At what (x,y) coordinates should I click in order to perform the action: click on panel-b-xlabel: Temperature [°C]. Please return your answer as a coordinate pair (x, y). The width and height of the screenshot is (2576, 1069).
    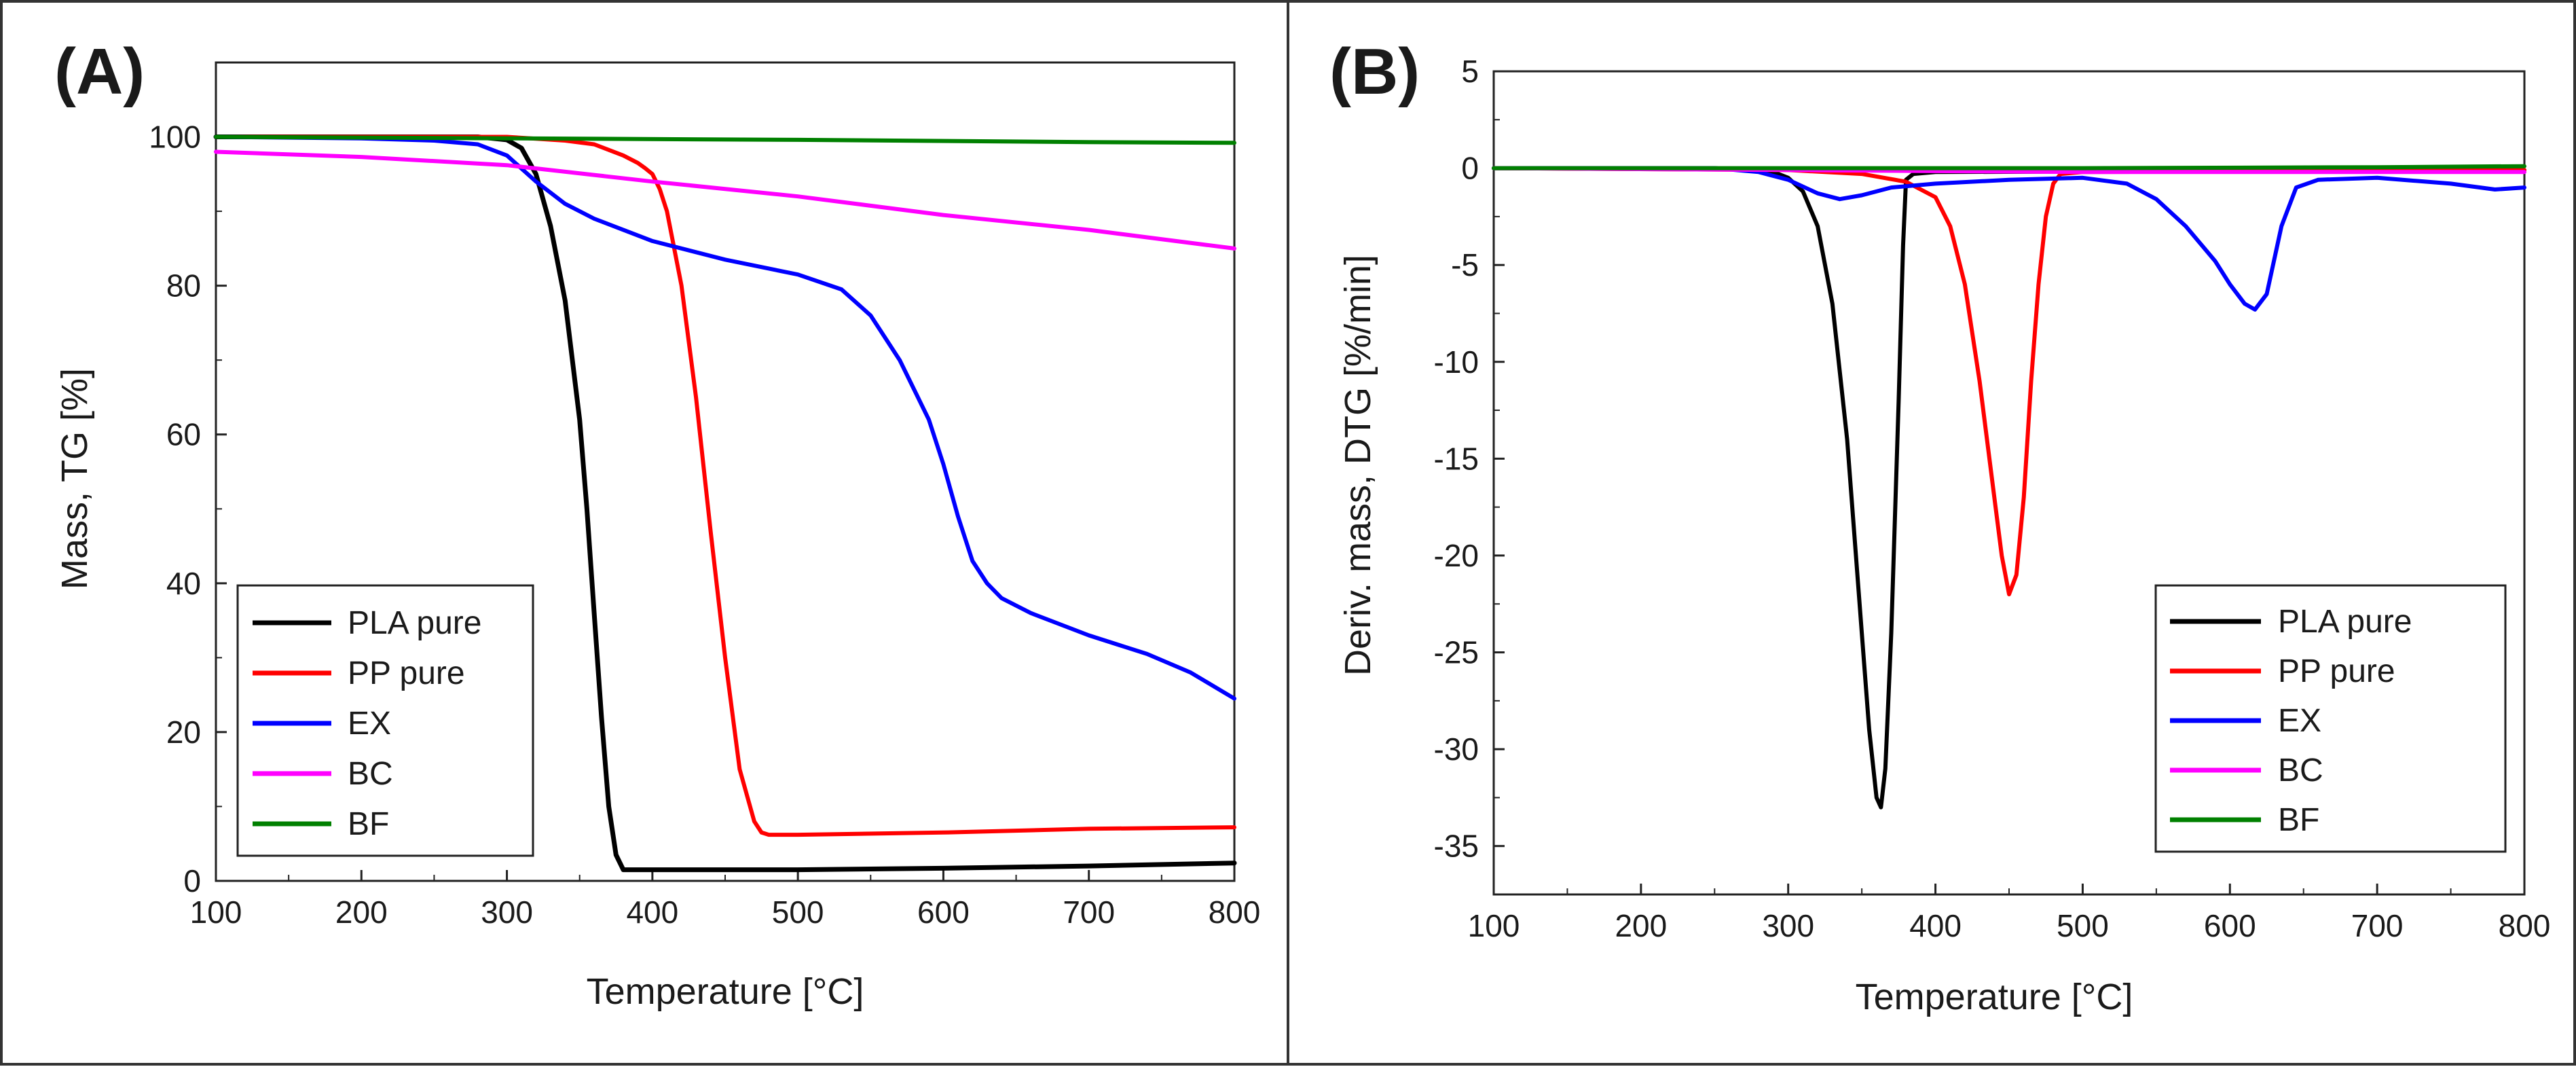
    Looking at the image, I should click on (1994, 997).